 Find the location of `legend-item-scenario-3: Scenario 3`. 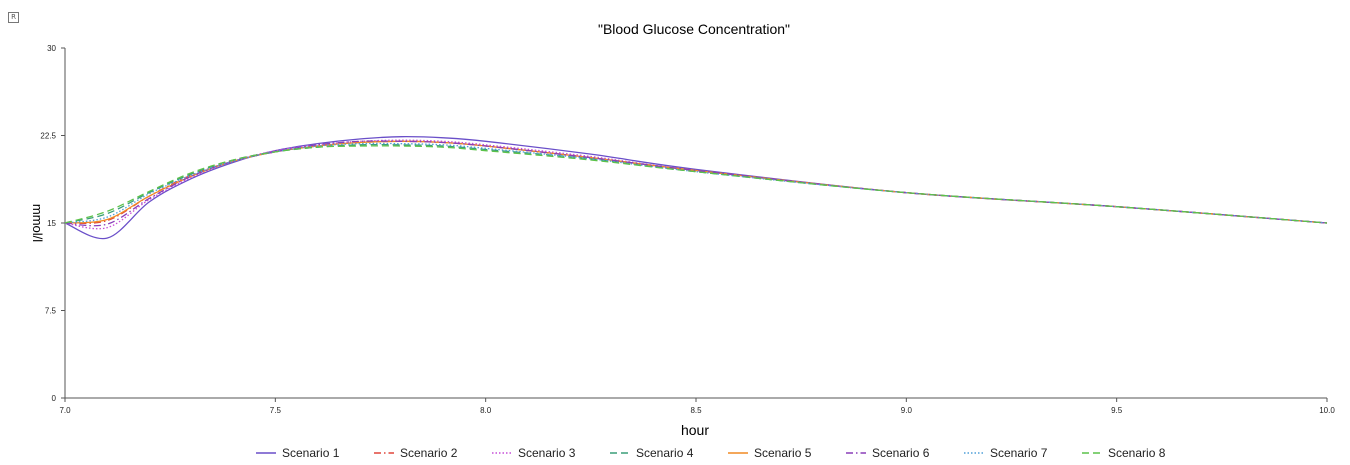

legend-item-scenario-3: Scenario 3 is located at coordinates (534, 453).